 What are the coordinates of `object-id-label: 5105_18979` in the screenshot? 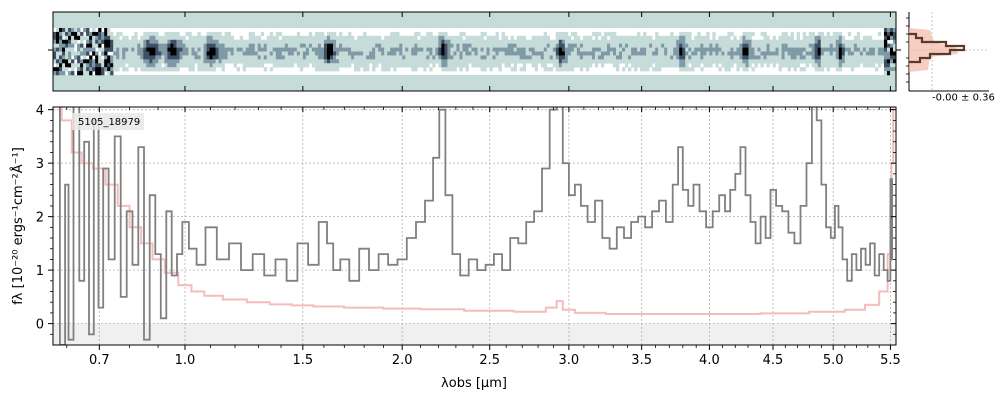 It's located at (109, 122).